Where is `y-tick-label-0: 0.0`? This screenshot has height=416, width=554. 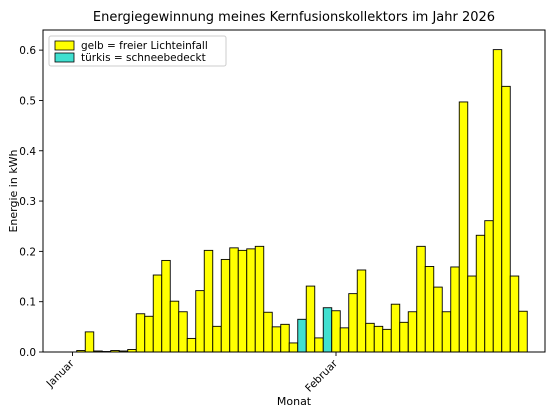
y-tick-label-0: 0.0 is located at coordinates (27, 353).